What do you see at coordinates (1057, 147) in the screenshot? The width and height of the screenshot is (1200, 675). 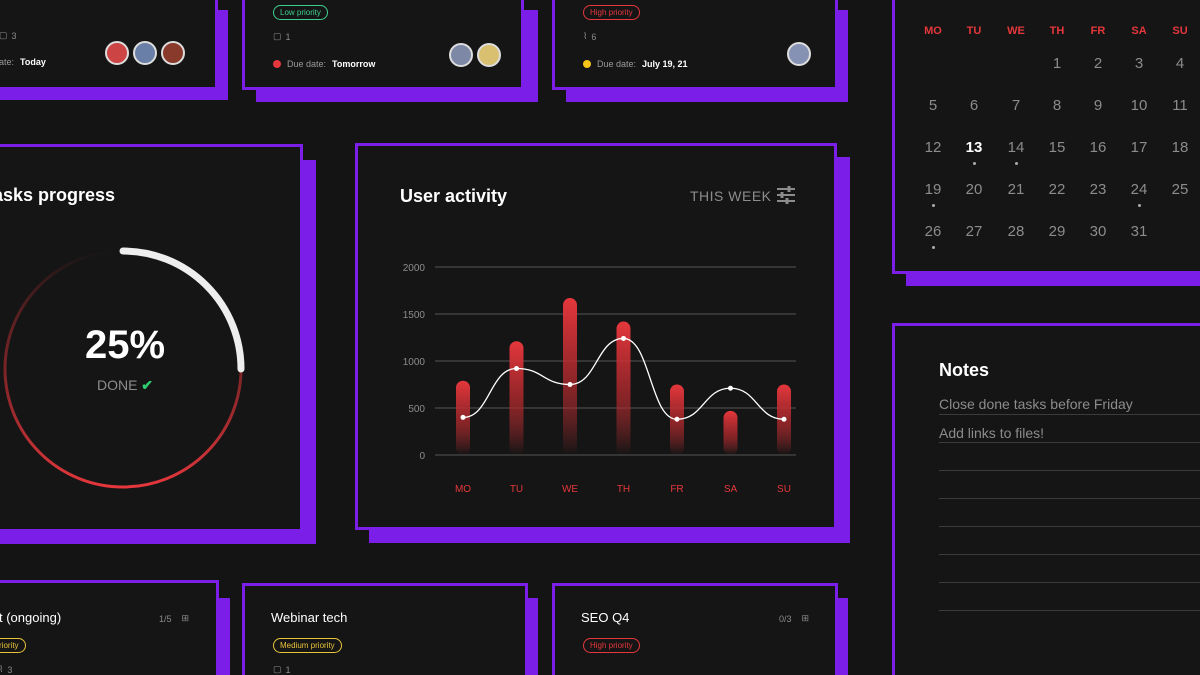 I see `calendar-day: 15` at bounding box center [1057, 147].